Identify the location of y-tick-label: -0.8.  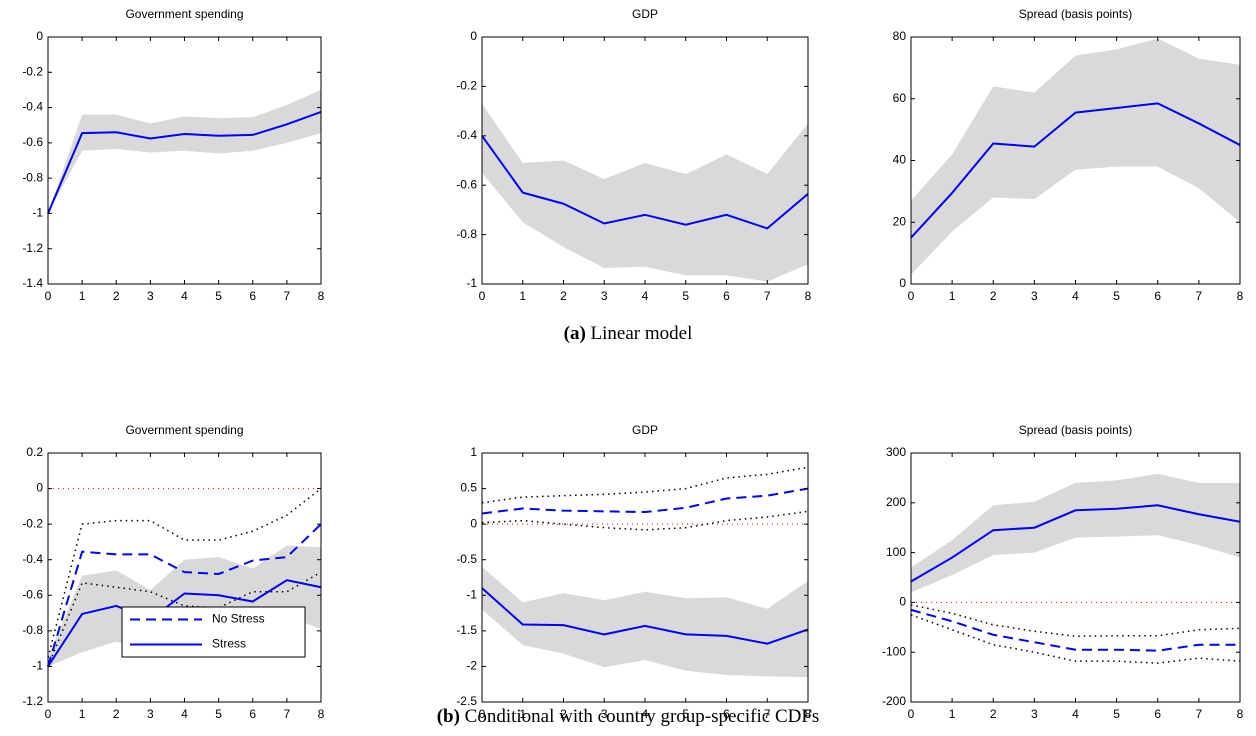
(32, 177).